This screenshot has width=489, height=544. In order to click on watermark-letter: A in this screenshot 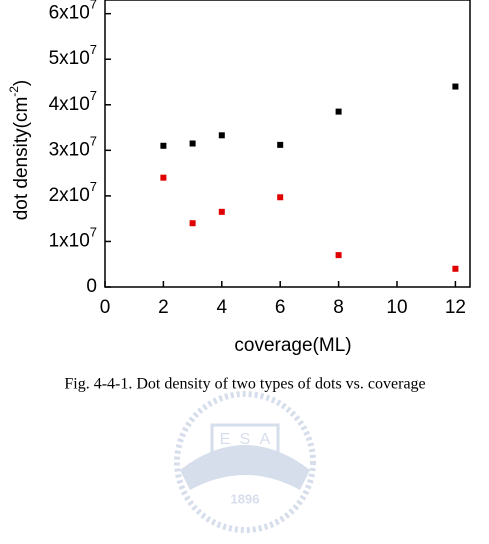, I will do `click(265, 439)`.